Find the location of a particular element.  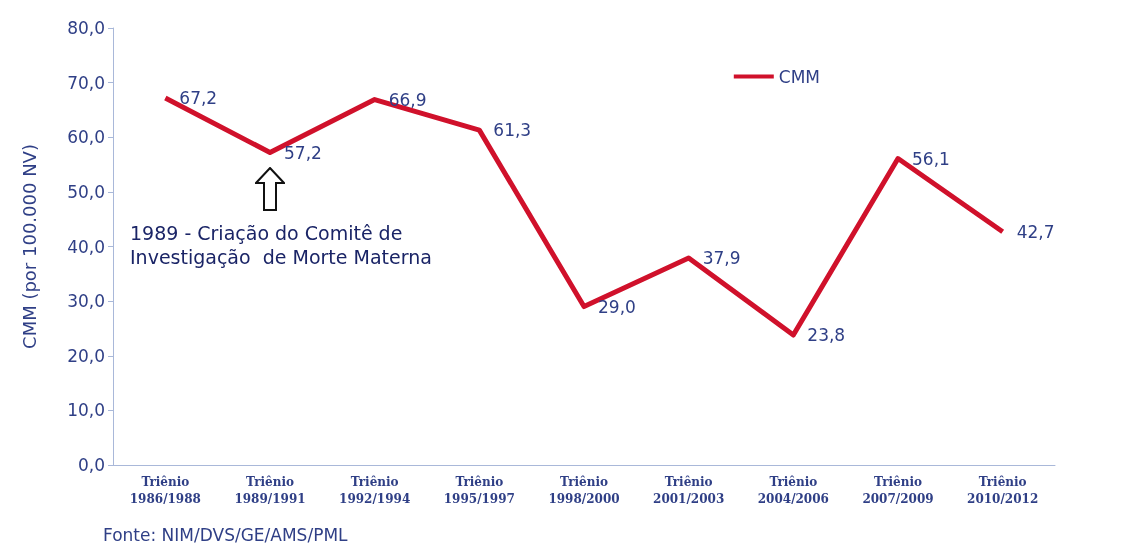

x-tick-label: Triênio 1989/1991 is located at coordinates (270, 490).